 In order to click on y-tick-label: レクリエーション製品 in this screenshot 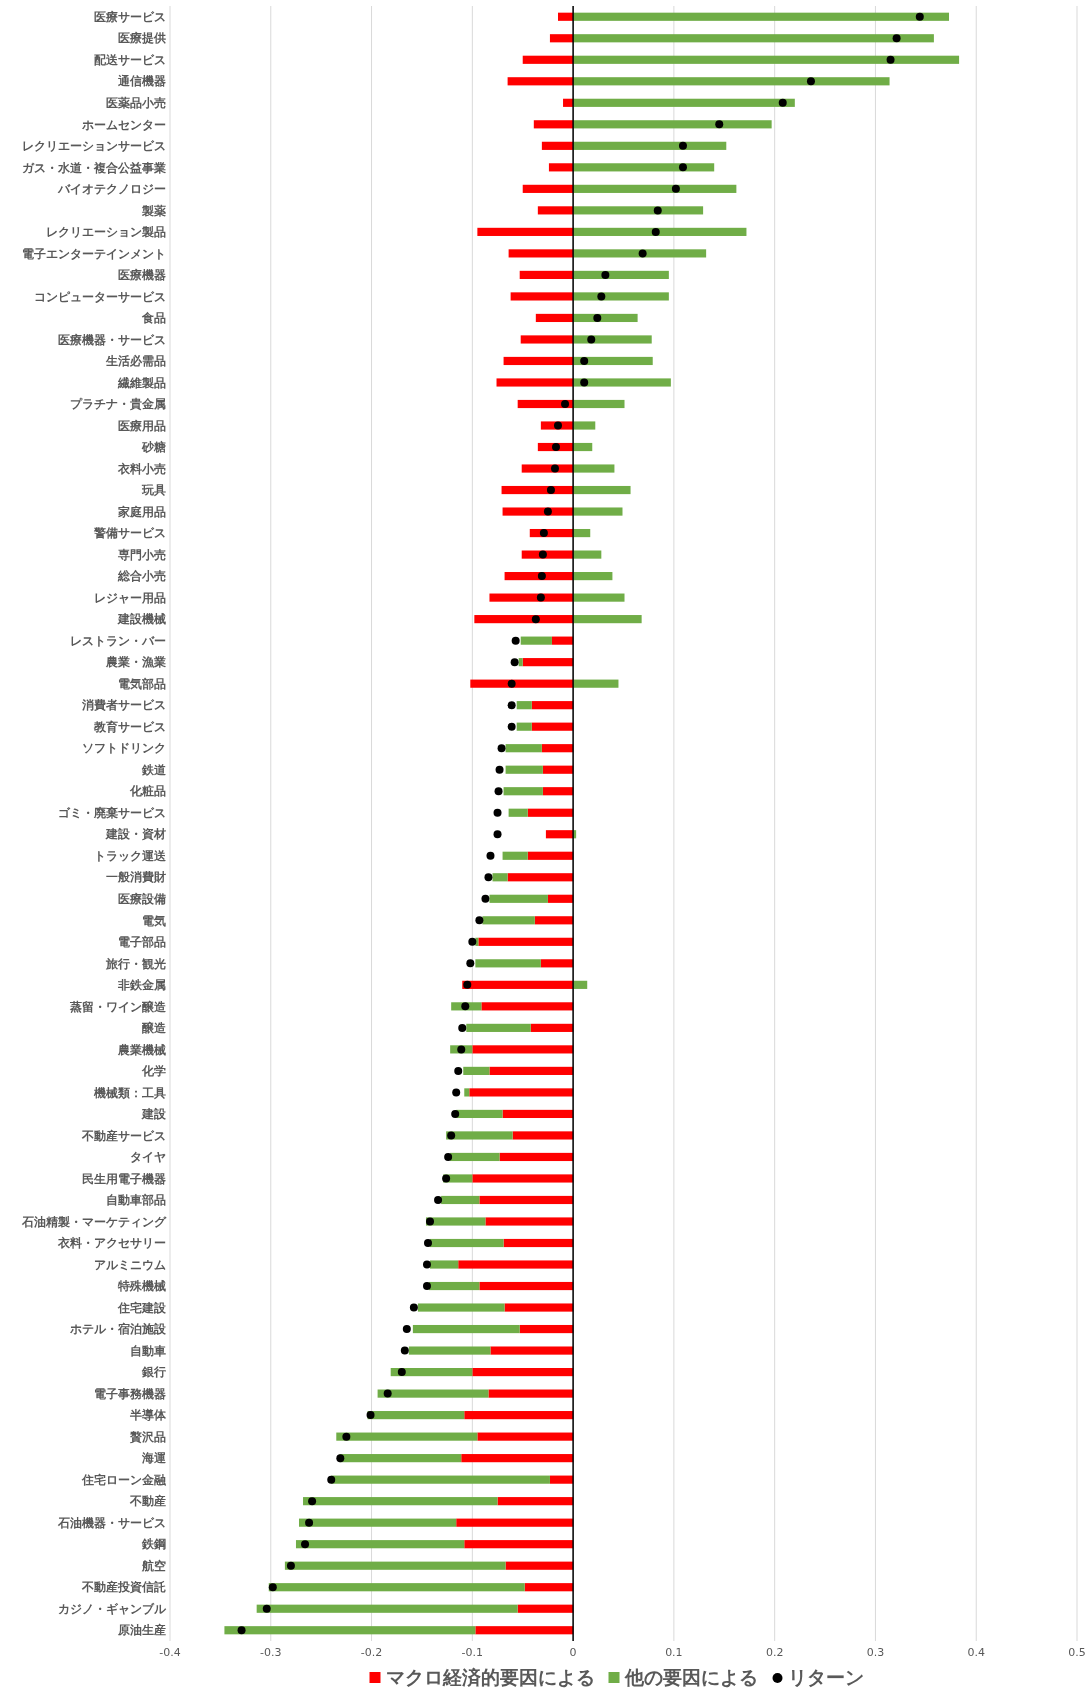, I will do `click(106, 232)`.